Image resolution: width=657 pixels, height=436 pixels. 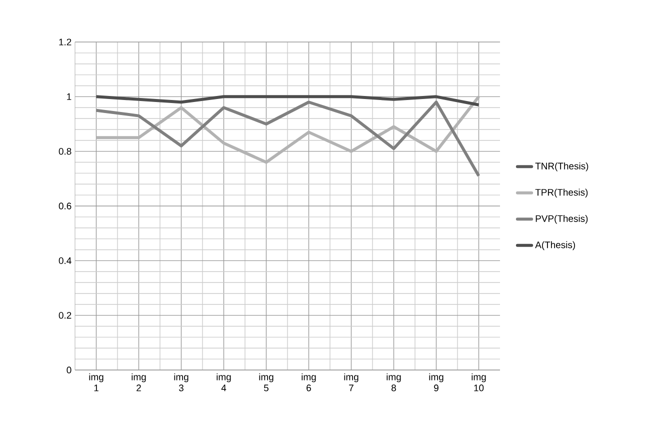 I want to click on legend-label: TNR(Thesis), so click(x=561, y=167).